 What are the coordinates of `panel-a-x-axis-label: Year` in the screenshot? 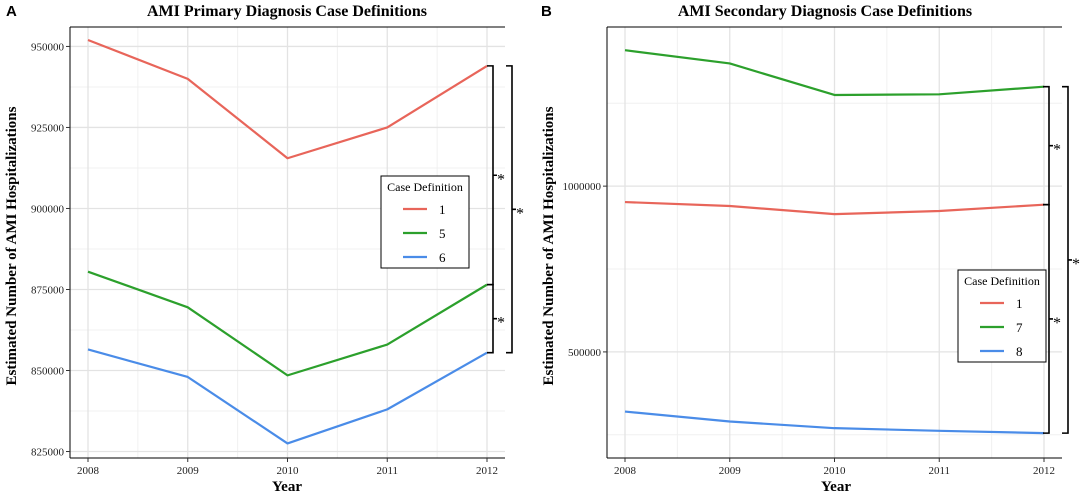 It's located at (287, 487).